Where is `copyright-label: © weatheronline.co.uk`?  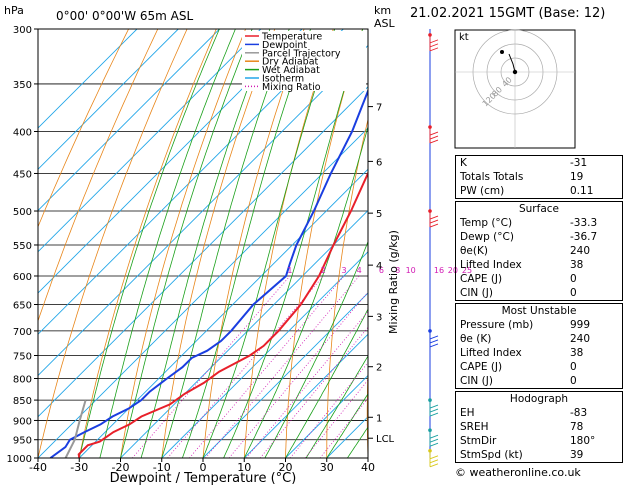 copyright-label: © weatheronline.co.uk is located at coordinates (518, 472).